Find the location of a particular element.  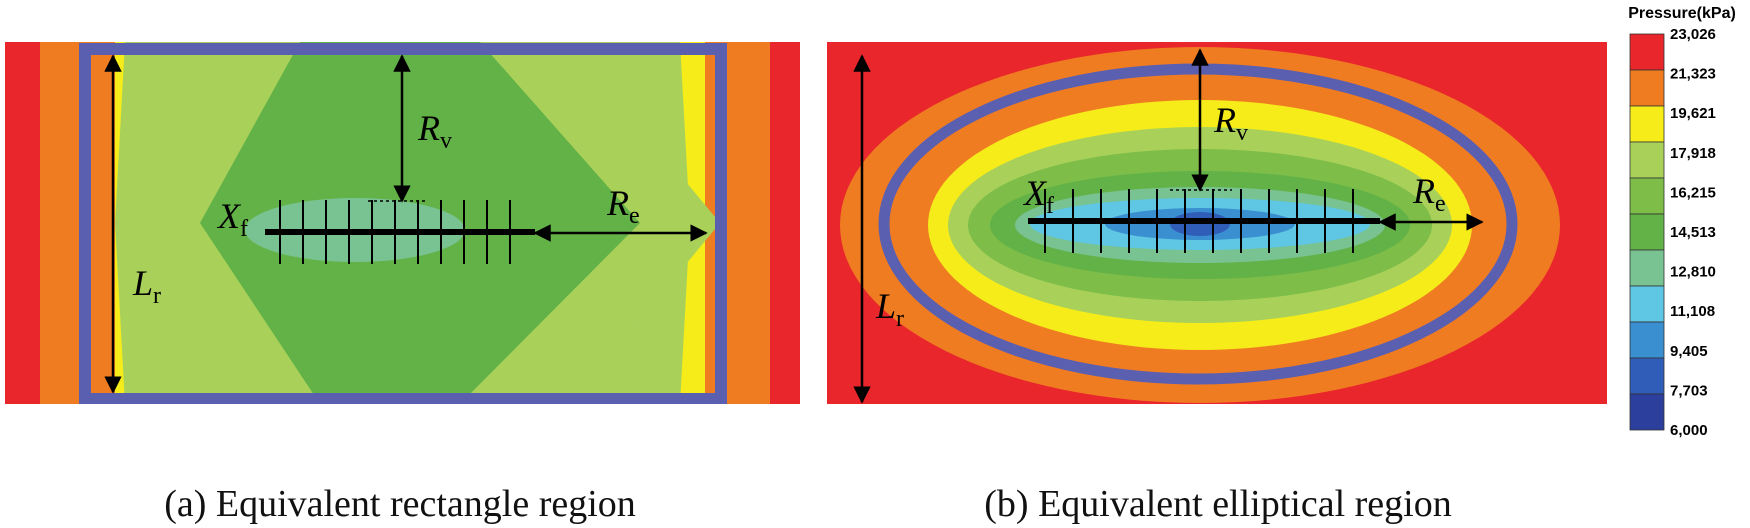

rv-label-a: Rv is located at coordinates (434, 131).